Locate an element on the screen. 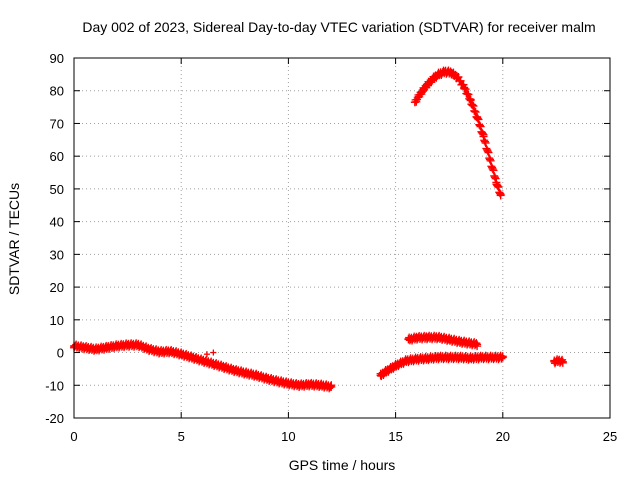 This screenshot has width=640, height=480. outlier-points is located at coordinates (210, 353).